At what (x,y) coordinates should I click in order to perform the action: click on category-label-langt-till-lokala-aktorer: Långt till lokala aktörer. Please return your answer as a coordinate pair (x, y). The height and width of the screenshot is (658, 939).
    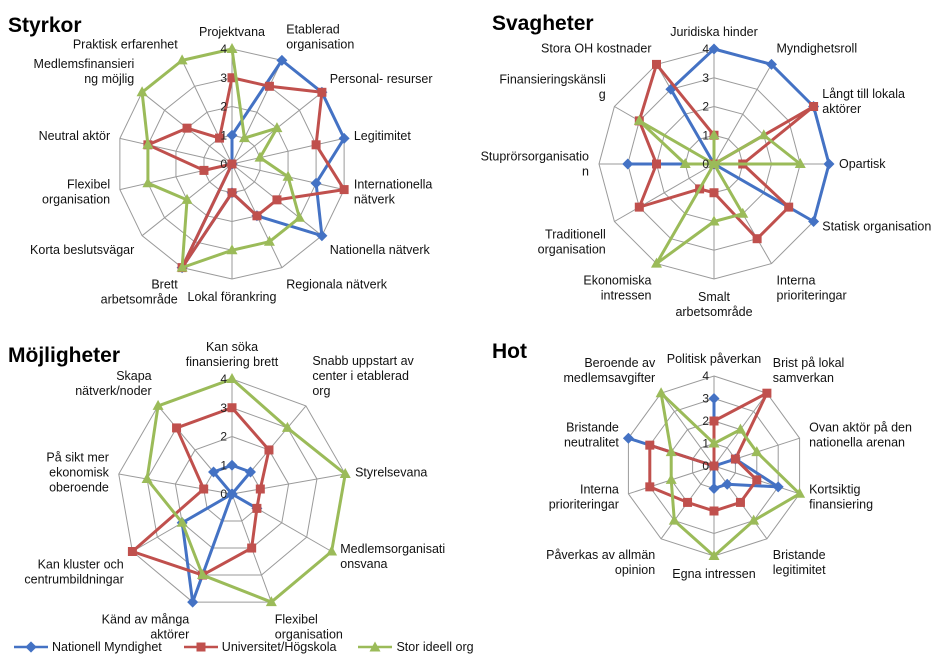
    Looking at the image, I should click on (863, 101).